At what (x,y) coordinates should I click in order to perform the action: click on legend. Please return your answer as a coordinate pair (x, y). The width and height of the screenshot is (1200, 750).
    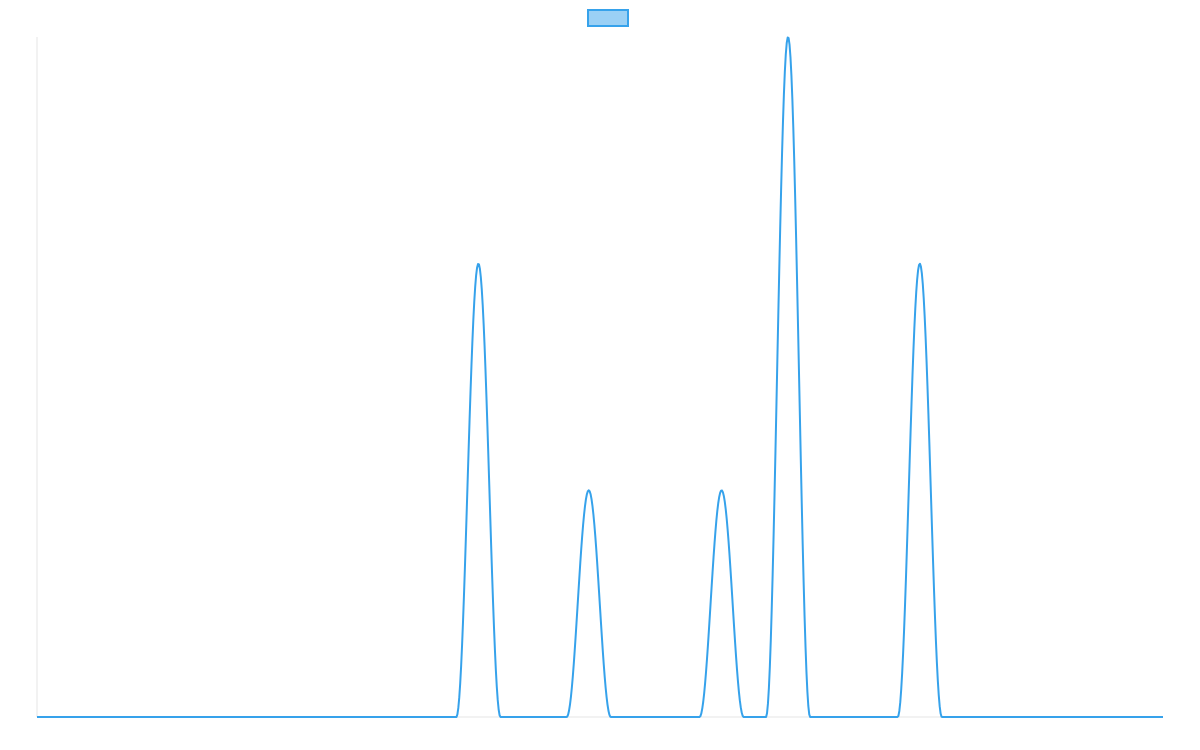
    Looking at the image, I should click on (608, 18).